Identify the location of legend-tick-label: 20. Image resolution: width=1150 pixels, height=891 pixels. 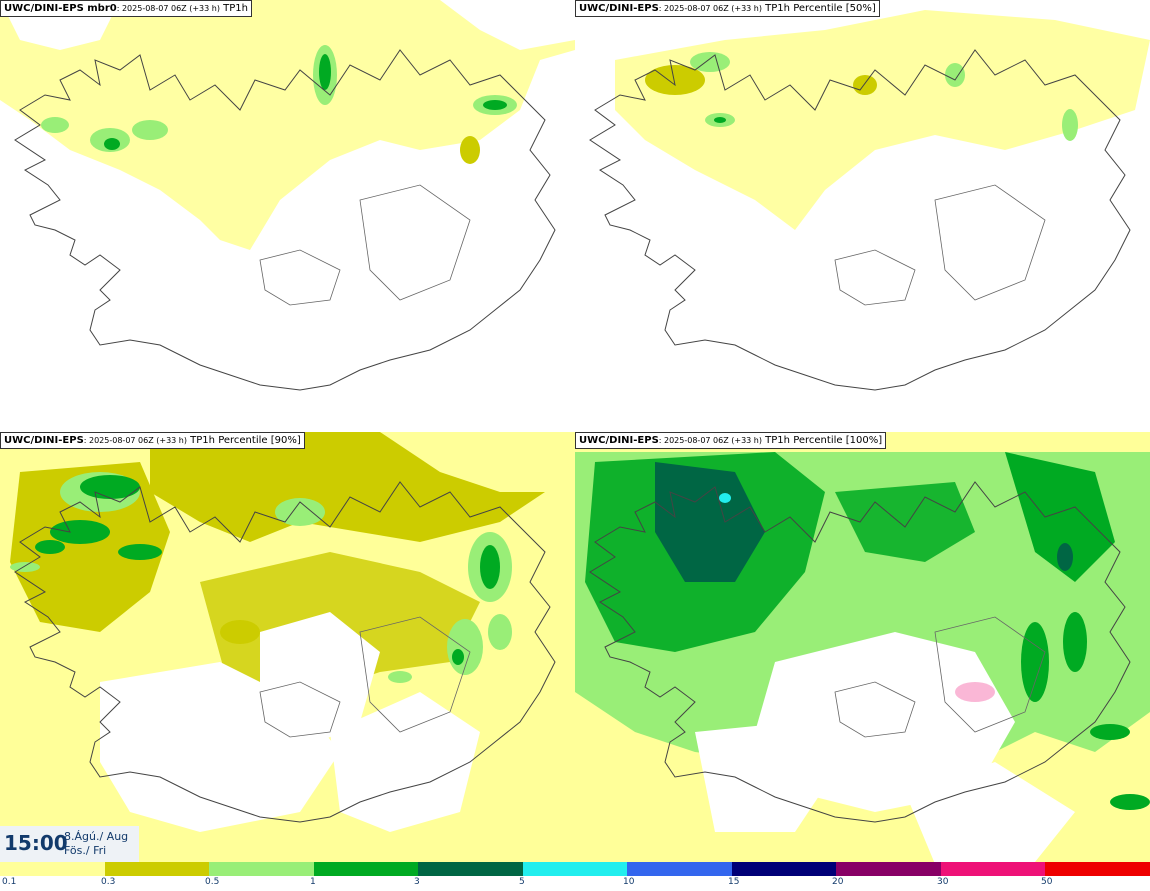
(838, 882).